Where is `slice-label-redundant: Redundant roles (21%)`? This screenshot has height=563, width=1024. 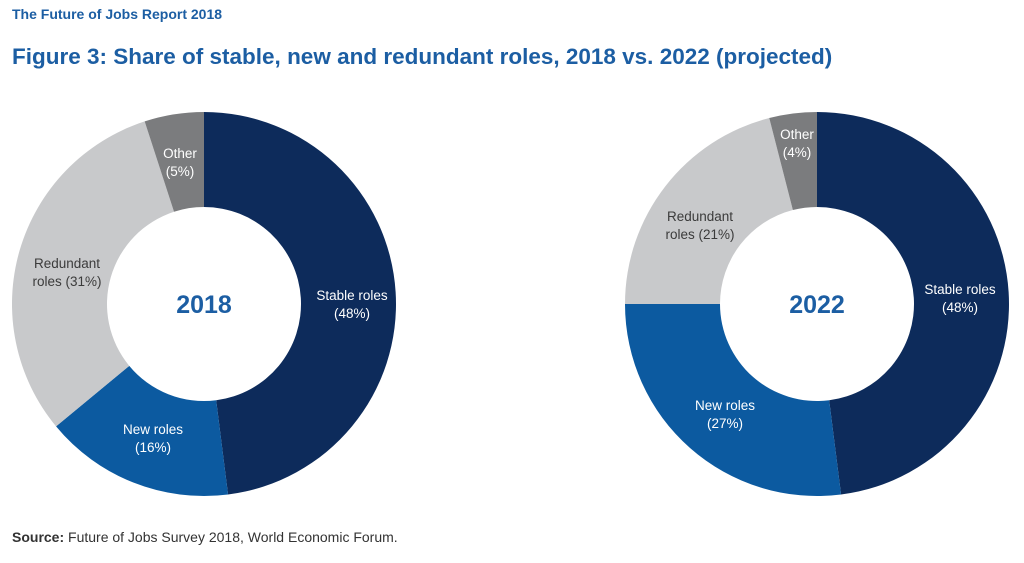 slice-label-redundant: Redundant roles (21%) is located at coordinates (699, 225).